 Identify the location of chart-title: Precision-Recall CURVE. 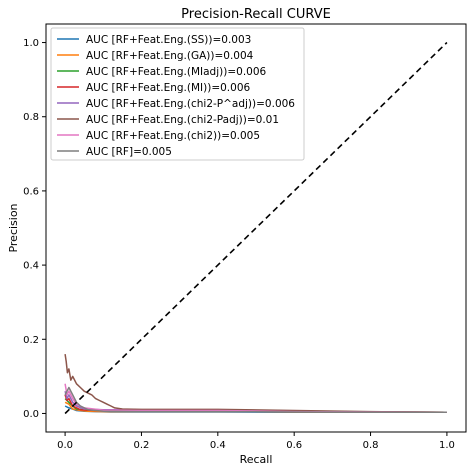
(256, 14).